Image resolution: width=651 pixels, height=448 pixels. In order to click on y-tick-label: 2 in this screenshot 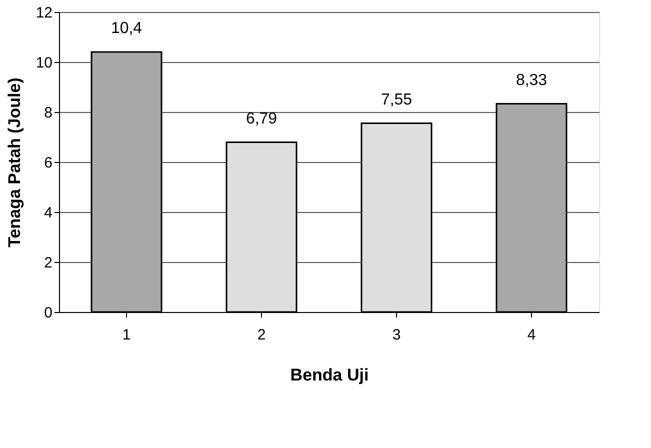, I will do `click(48, 263)`.